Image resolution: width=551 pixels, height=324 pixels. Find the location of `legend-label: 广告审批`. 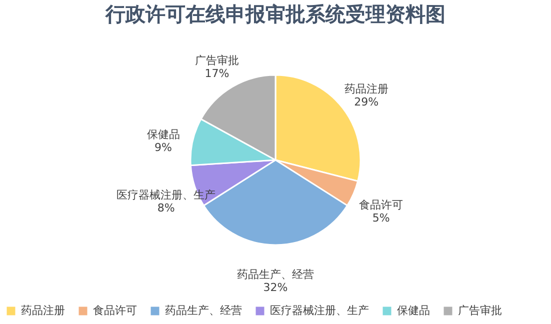

legend-label: 广告审批 is located at coordinates (480, 310).